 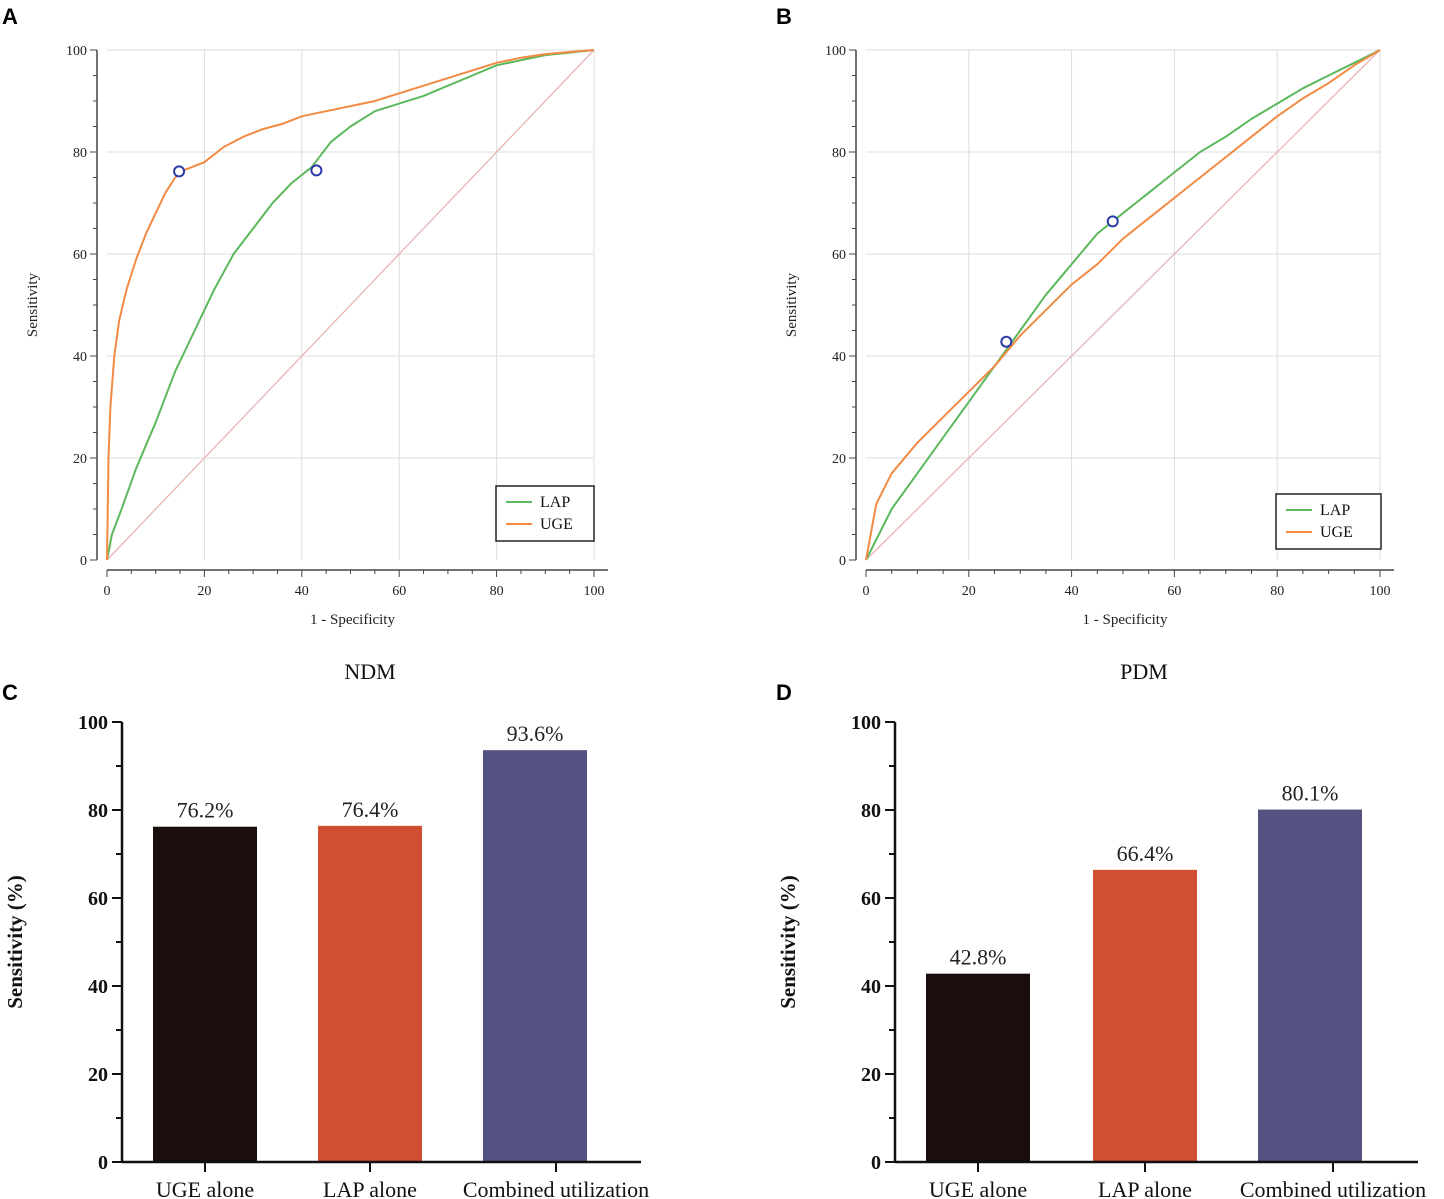 I want to click on panel-letter-d: D, so click(x=784, y=692).